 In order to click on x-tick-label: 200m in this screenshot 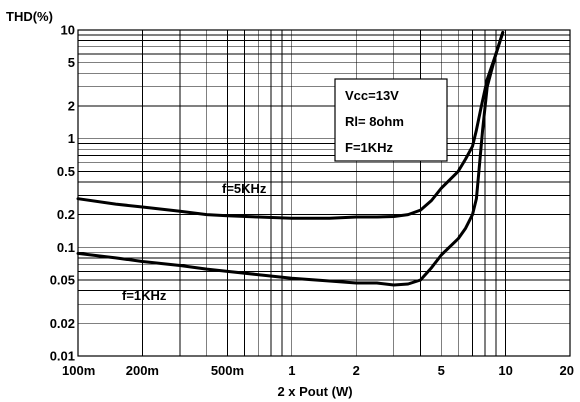, I will do `click(142, 370)`.